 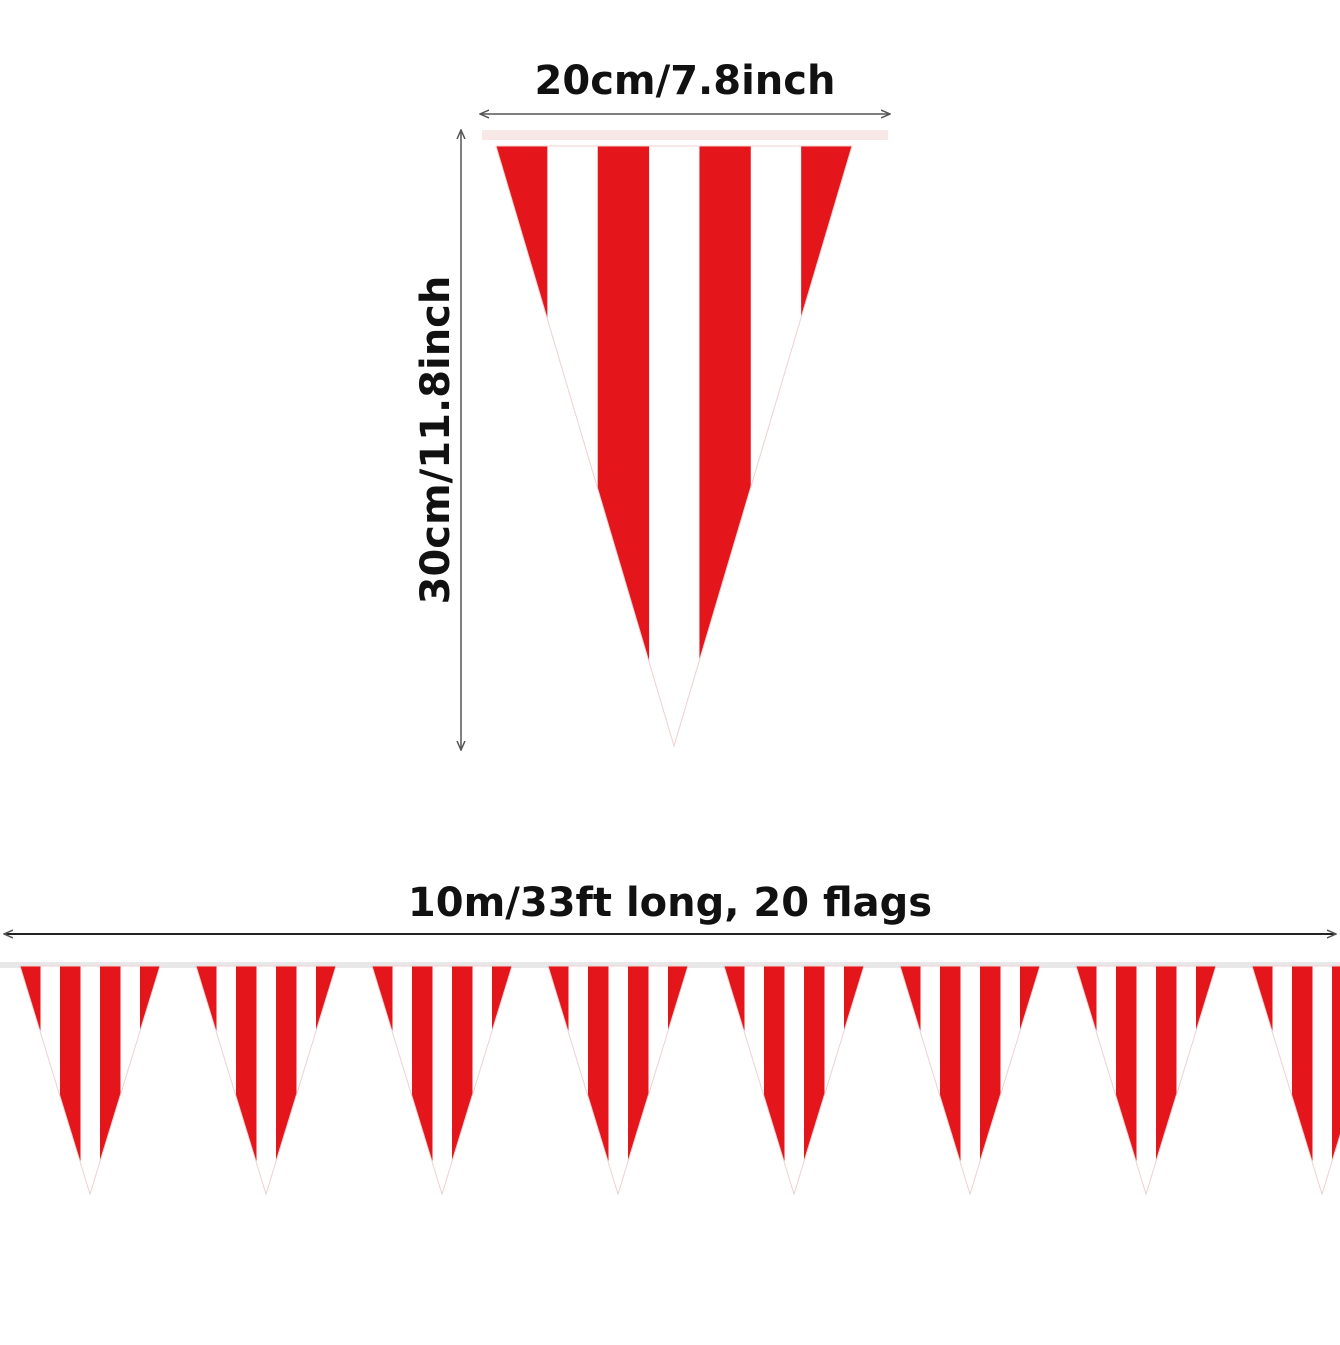 I want to click on flag-width-label: 20cm/7.8inch, so click(x=685, y=81).